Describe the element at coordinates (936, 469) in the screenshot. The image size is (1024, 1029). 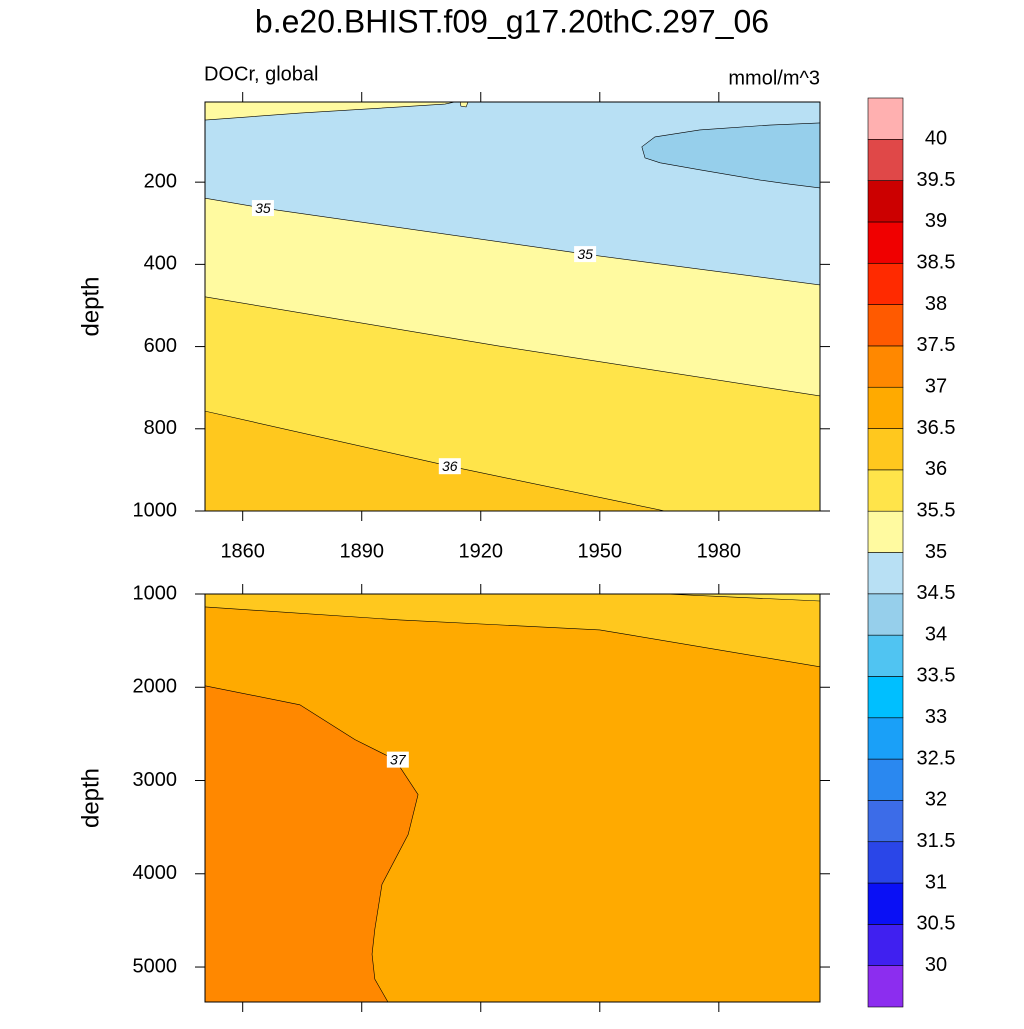
I see `colorbar-label: 36` at that location.